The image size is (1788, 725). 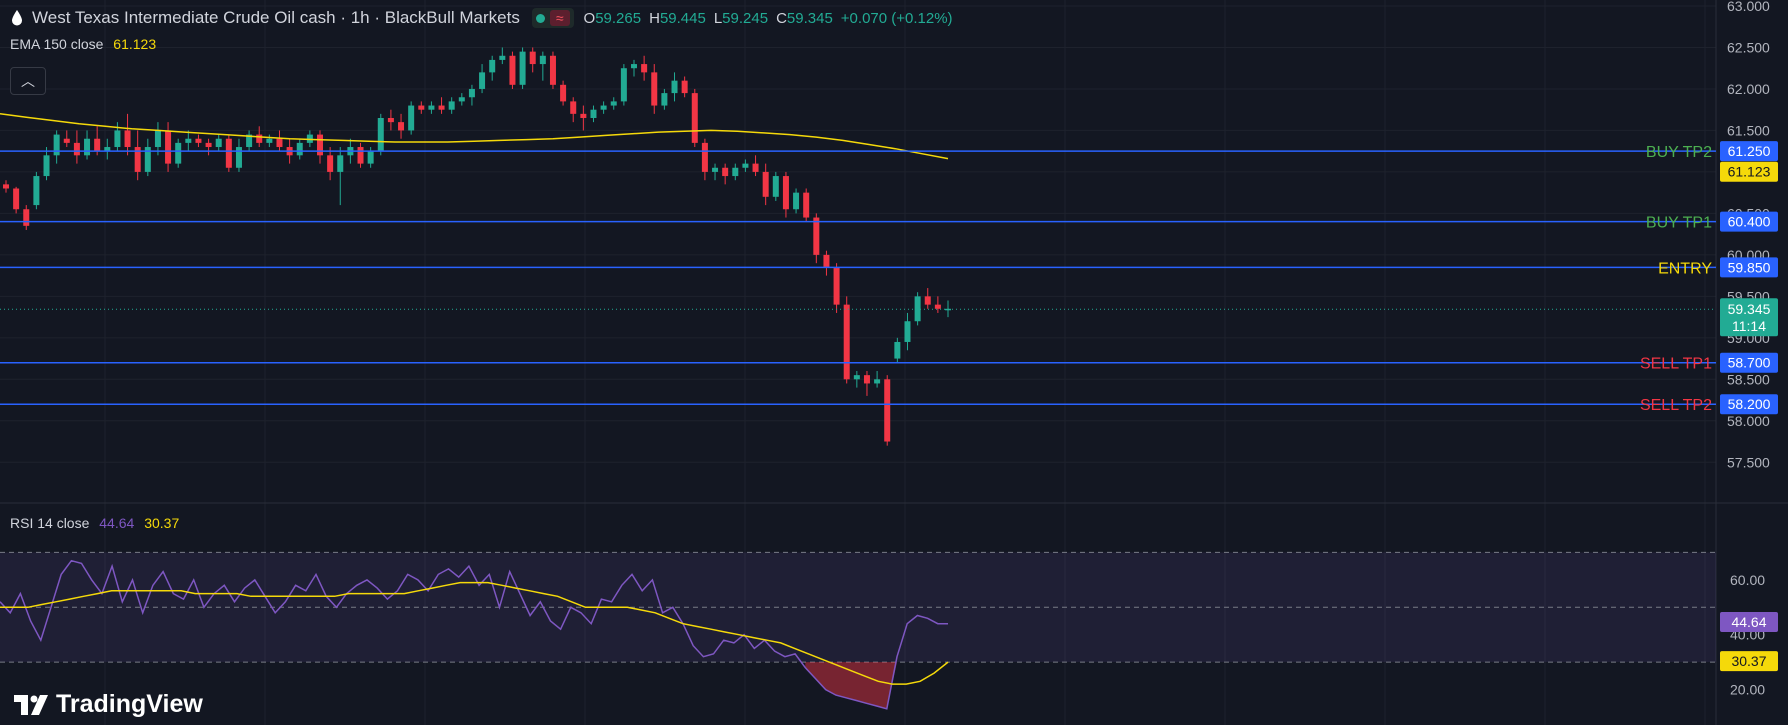 What do you see at coordinates (851, 685) in the screenshot?
I see `rsi-oversold-fill` at bounding box center [851, 685].